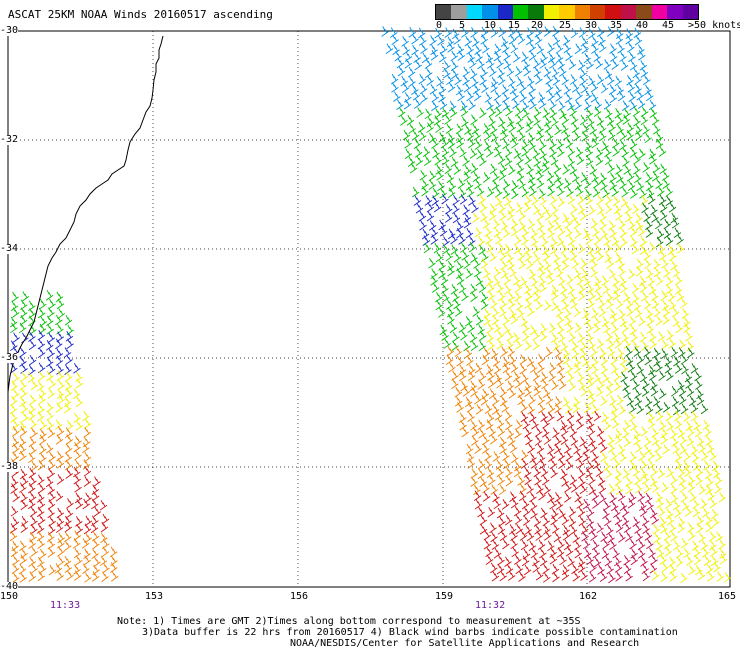 This screenshot has width=740, height=650. What do you see at coordinates (439, 25) in the screenshot?
I see `colorbar-label: 0` at bounding box center [439, 25].